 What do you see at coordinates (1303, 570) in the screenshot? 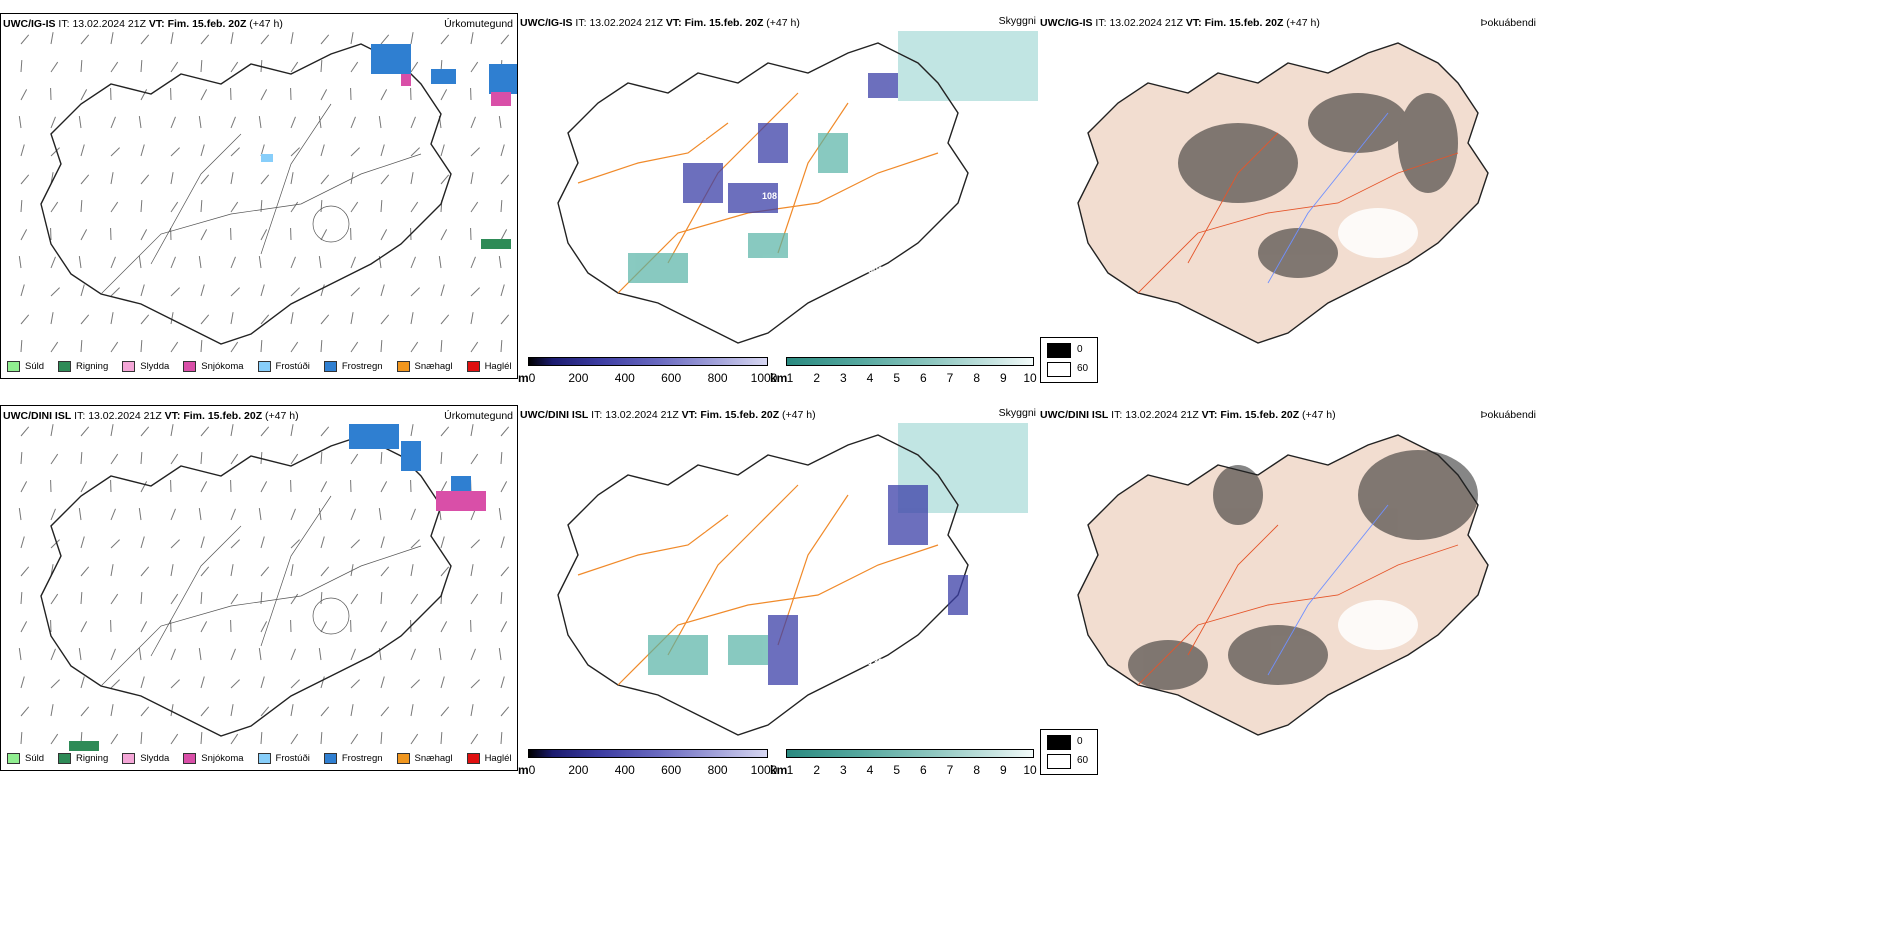
I see `fog-index-shading` at bounding box center [1303, 570].